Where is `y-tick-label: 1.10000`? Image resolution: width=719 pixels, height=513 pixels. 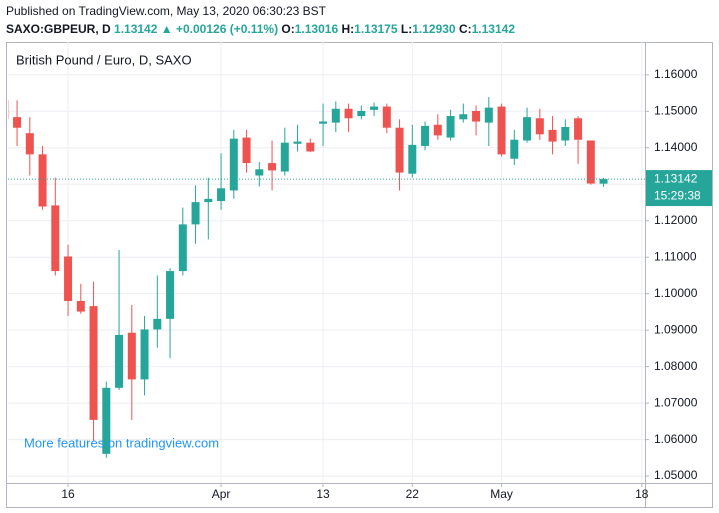
y-tick-label: 1.10000 is located at coordinates (676, 293).